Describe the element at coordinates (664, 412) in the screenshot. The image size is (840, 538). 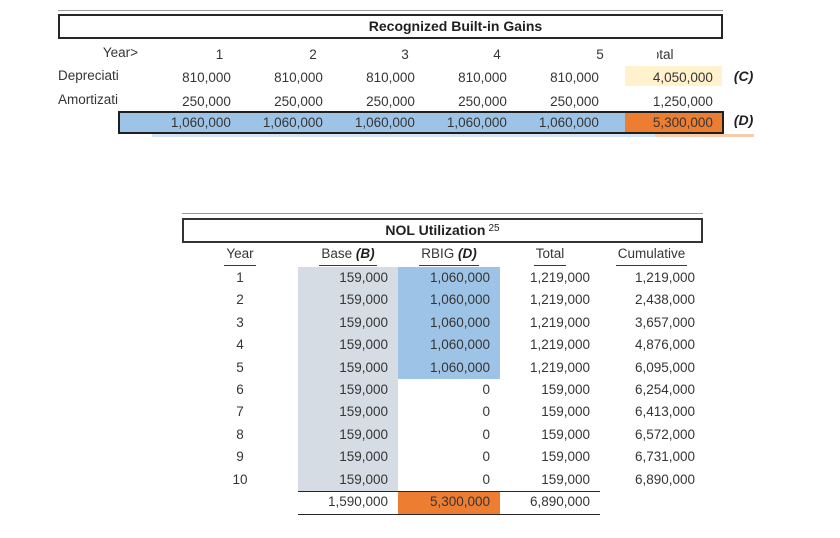
I see `cumulative-cell: 6,413,000` at that location.